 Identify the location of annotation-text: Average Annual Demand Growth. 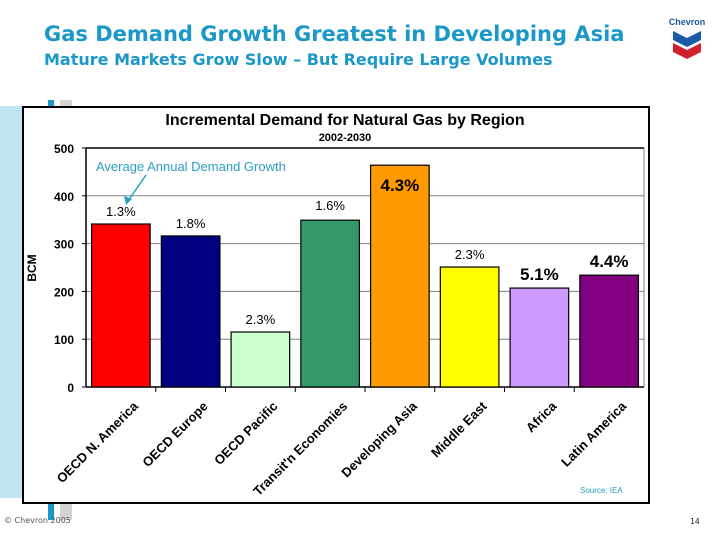
(191, 166).